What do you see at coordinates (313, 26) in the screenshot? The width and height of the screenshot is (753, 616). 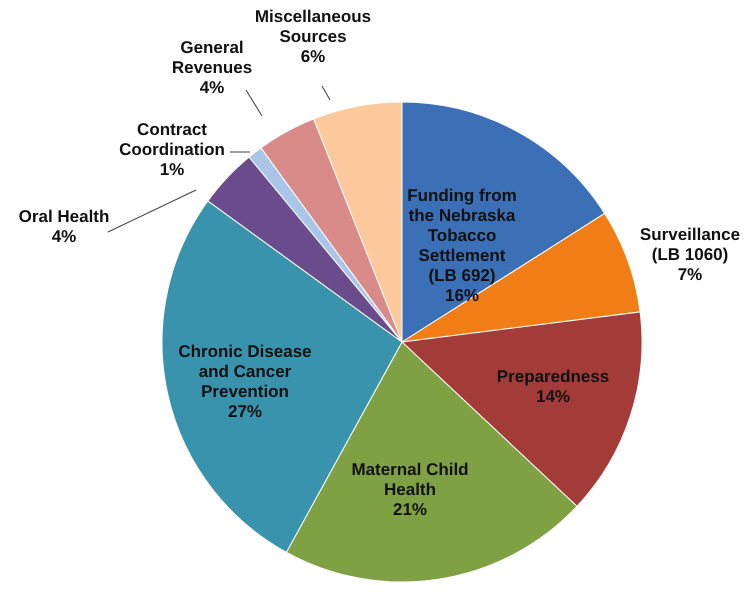 I see `slice-label: Miscellaneous Sources` at bounding box center [313, 26].